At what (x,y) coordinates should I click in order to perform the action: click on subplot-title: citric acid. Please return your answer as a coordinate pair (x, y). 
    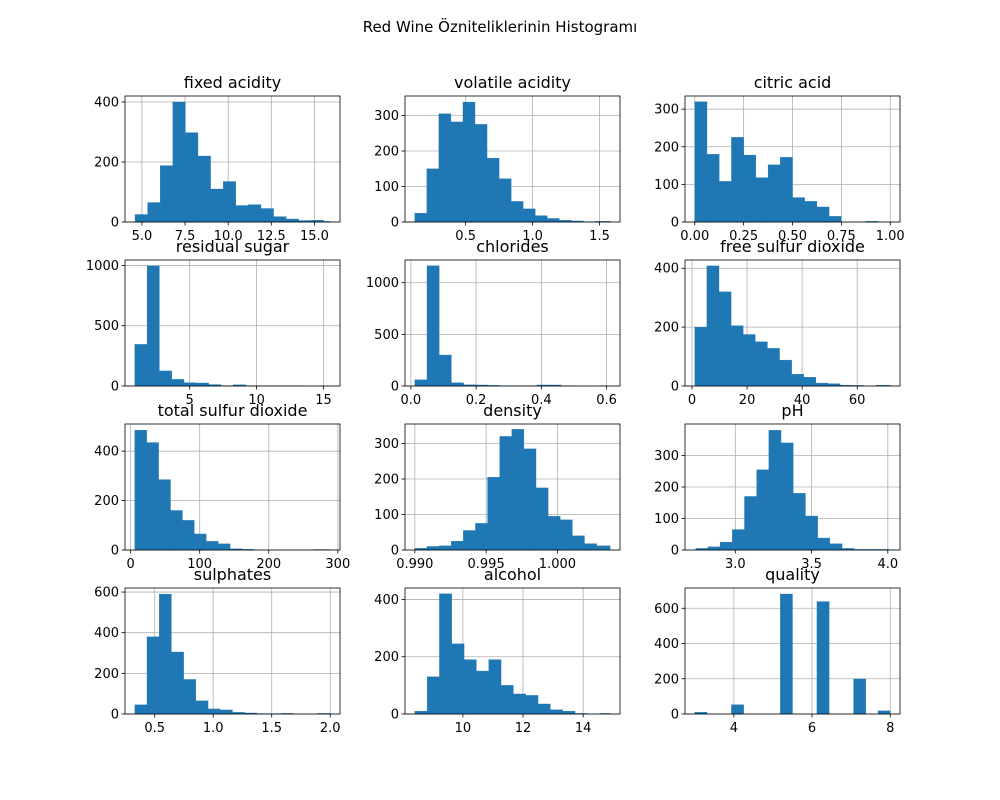
    Looking at the image, I should click on (793, 82).